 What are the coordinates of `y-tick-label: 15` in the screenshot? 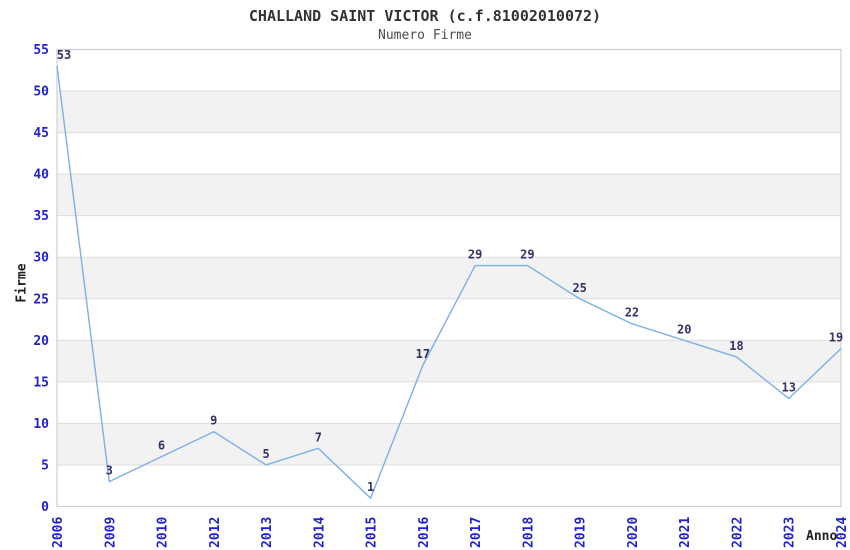 It's located at (41, 382).